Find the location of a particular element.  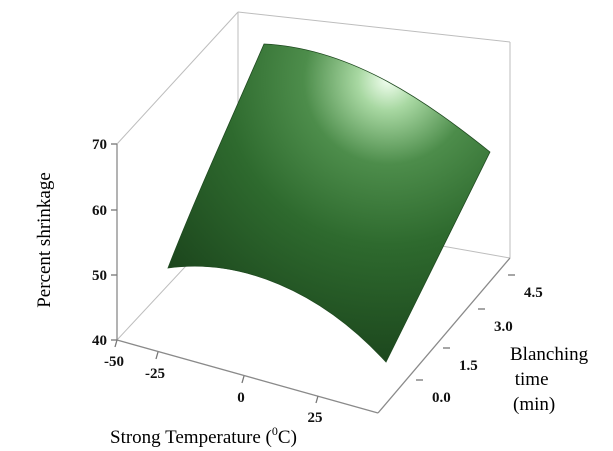

x-axis-title: Strong Temperature (0C) is located at coordinates (203, 436).